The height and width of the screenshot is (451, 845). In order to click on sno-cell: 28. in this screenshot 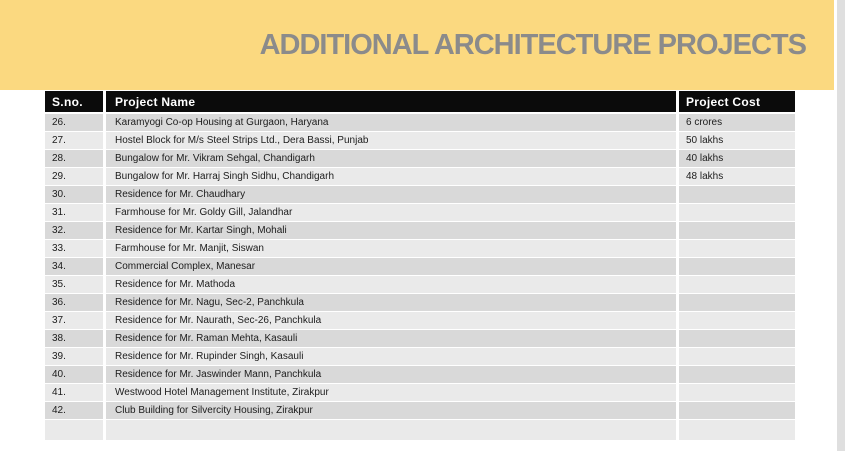, I will do `click(74, 158)`.